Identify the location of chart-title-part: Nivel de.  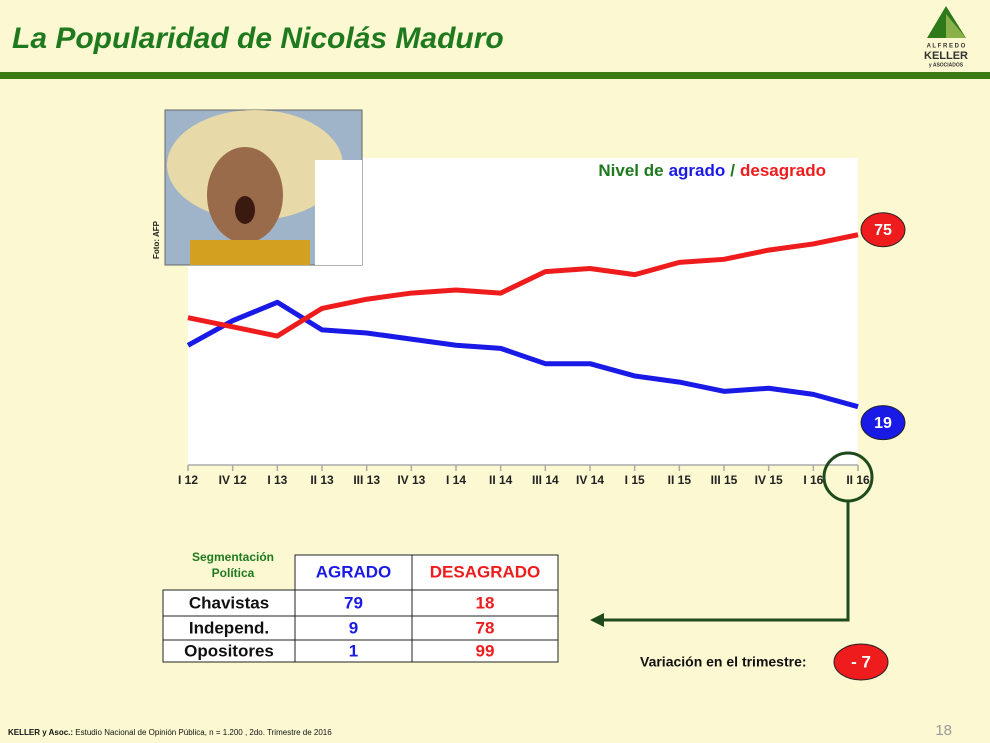
(630, 170).